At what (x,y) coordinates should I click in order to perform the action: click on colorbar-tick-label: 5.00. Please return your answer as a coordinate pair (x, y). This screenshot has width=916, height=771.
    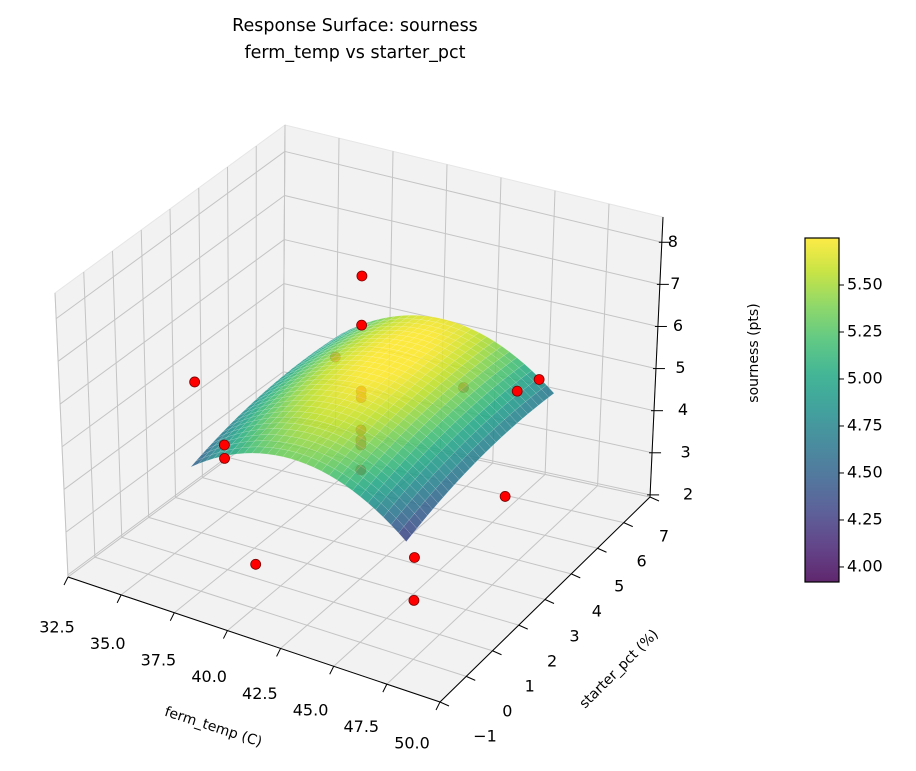
    Looking at the image, I should click on (865, 377).